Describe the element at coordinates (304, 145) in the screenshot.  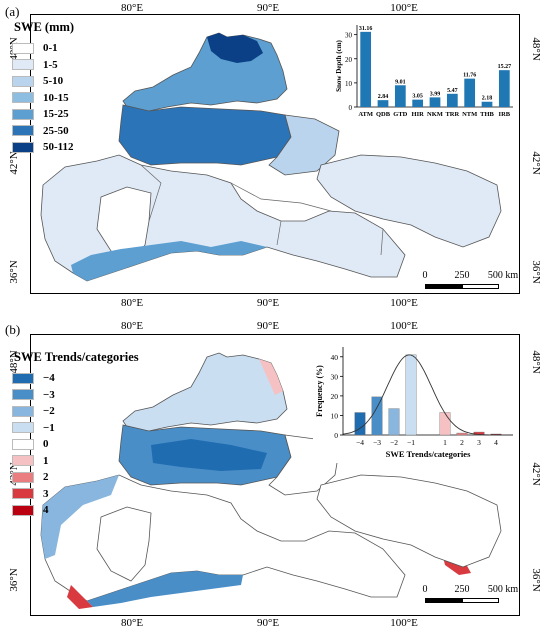
I see `region-east-xinjiang` at that location.